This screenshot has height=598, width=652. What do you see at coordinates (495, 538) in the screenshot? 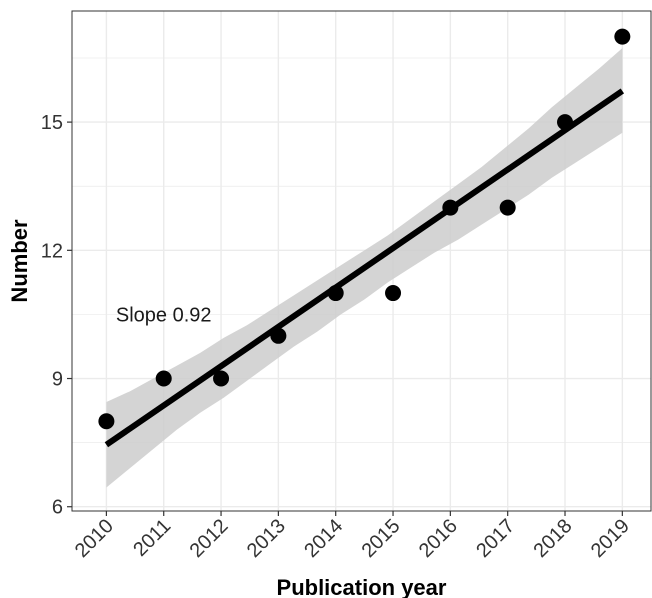
I see `x-tick-label: 2017` at bounding box center [495, 538].